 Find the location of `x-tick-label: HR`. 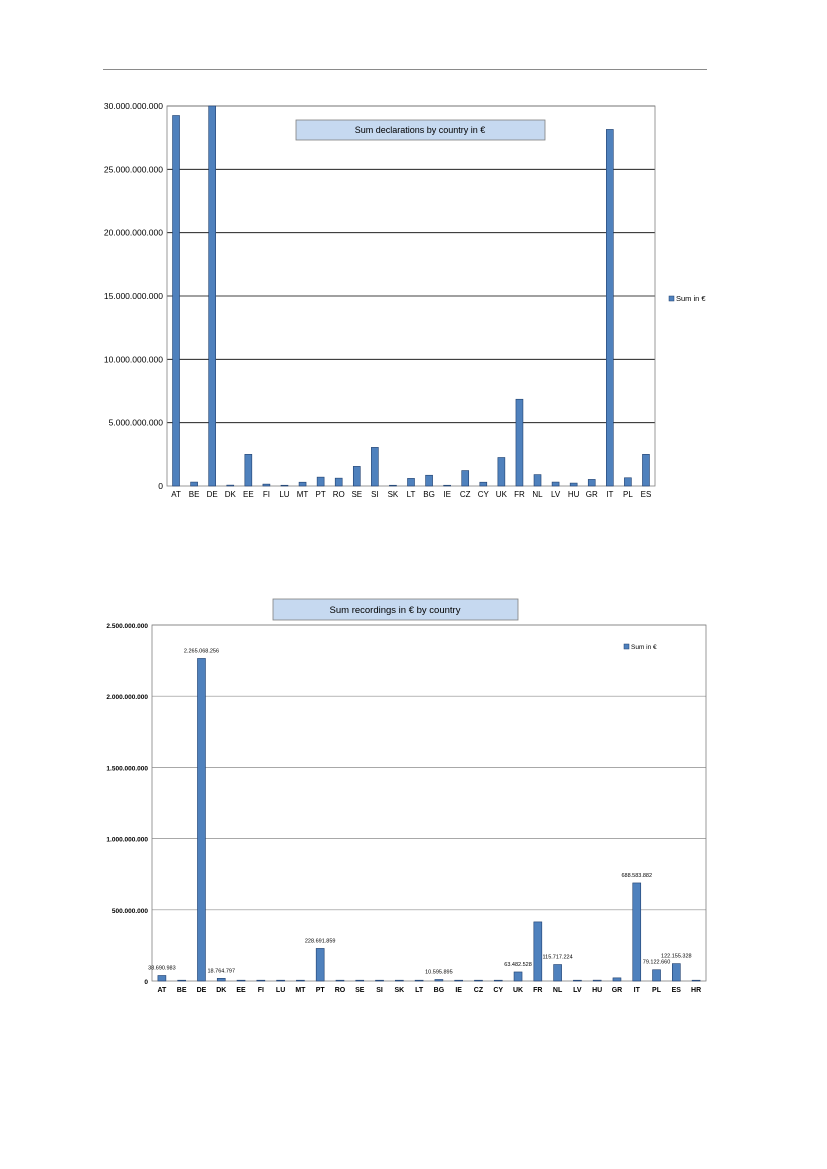

x-tick-label: HR is located at coordinates (696, 990).